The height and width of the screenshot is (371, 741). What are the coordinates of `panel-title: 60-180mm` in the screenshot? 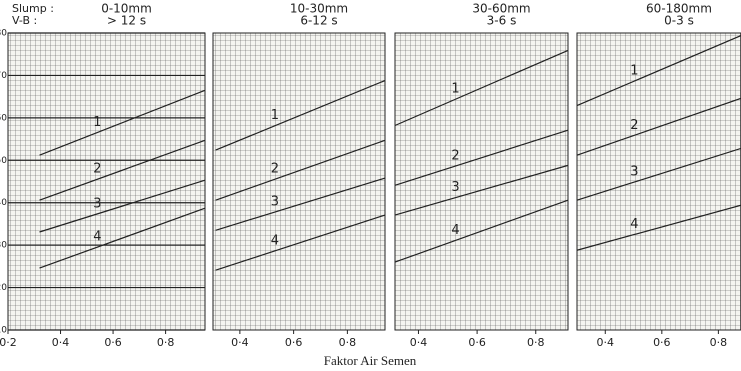 It's located at (679, 9).